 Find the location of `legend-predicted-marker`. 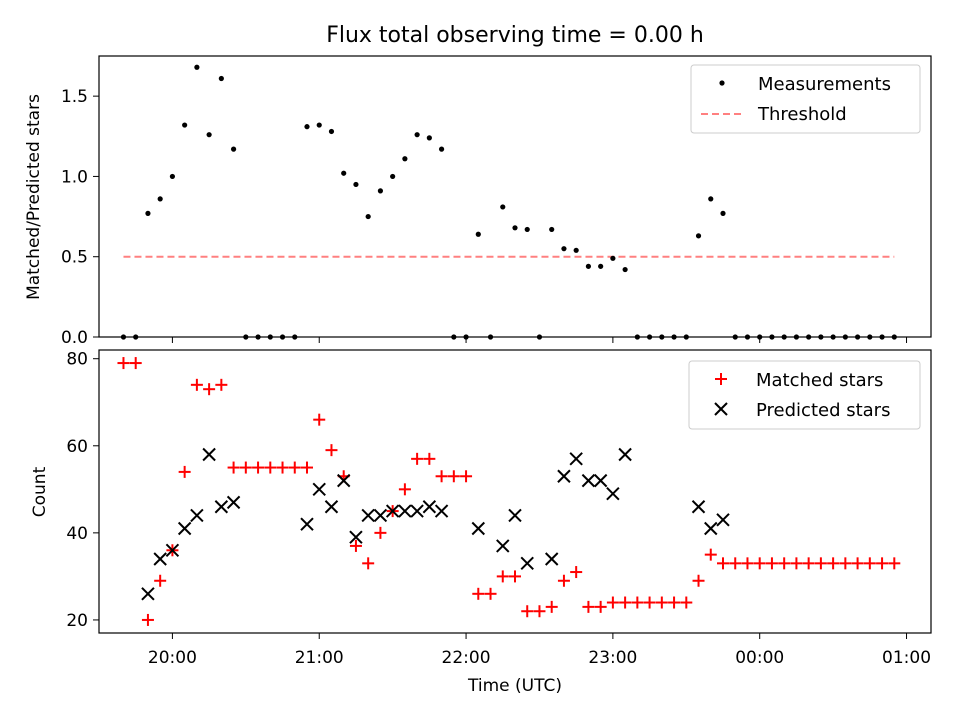

legend-predicted-marker is located at coordinates (721, 409).